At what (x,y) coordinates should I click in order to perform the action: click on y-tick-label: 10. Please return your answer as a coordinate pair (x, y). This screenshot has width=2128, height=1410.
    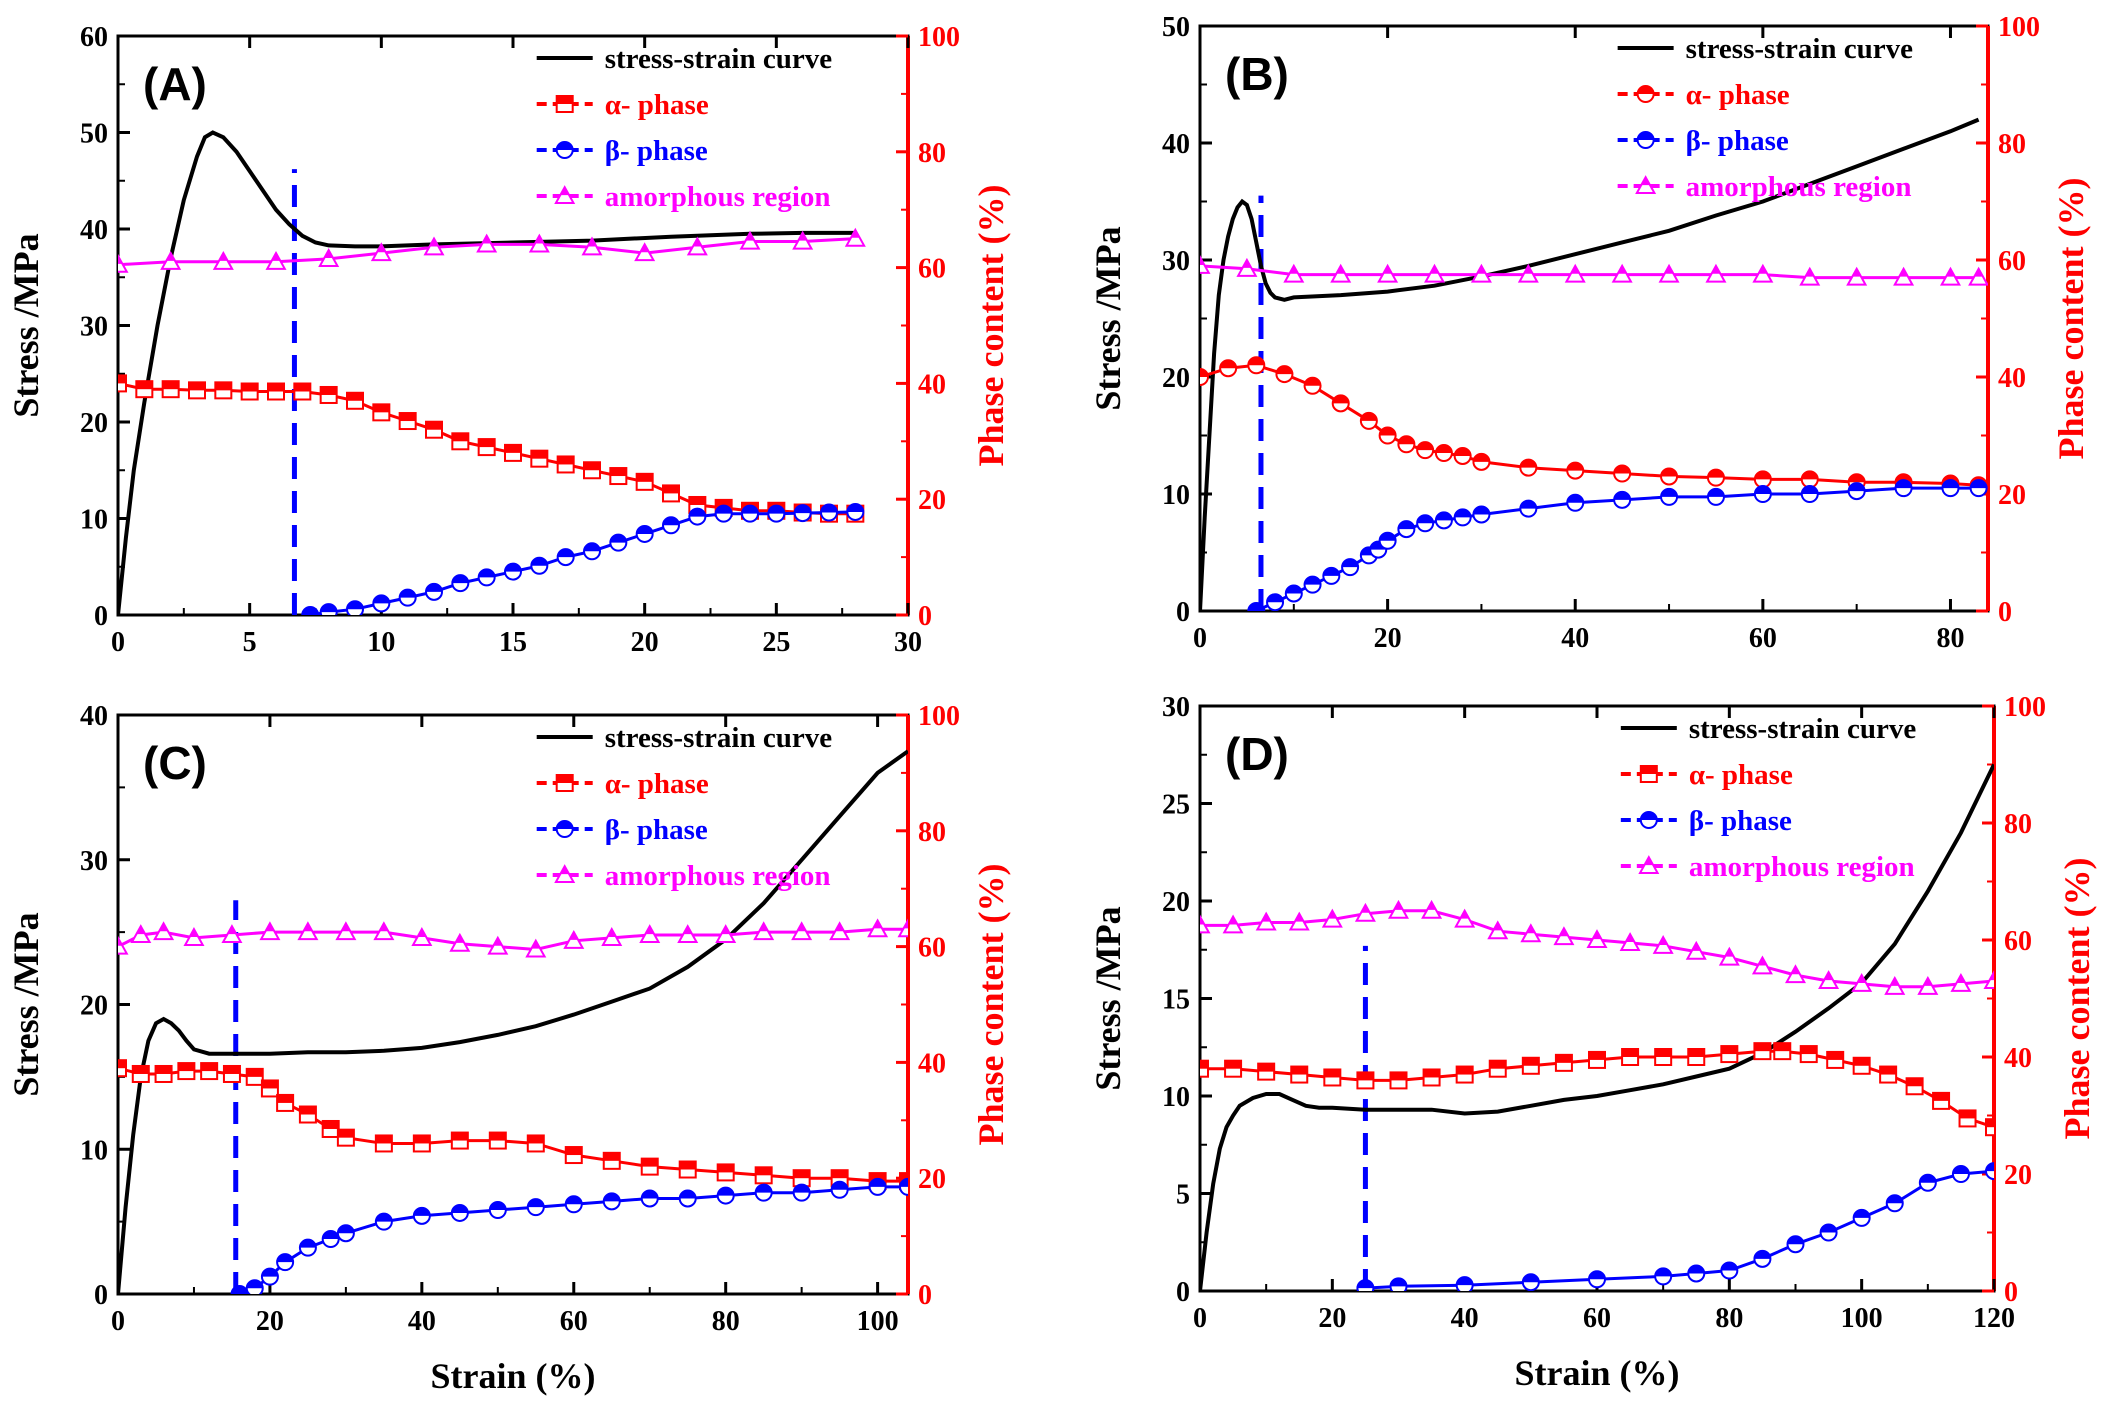
    Looking at the image, I should click on (1176, 1097).